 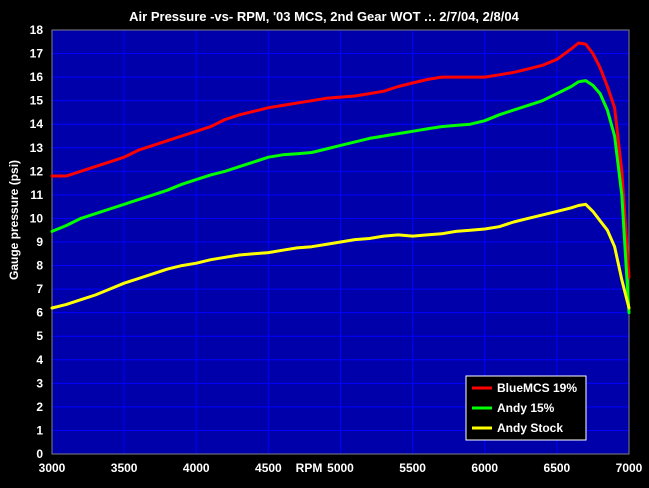 I want to click on x-tick-label: 3000, so click(x=52, y=468).